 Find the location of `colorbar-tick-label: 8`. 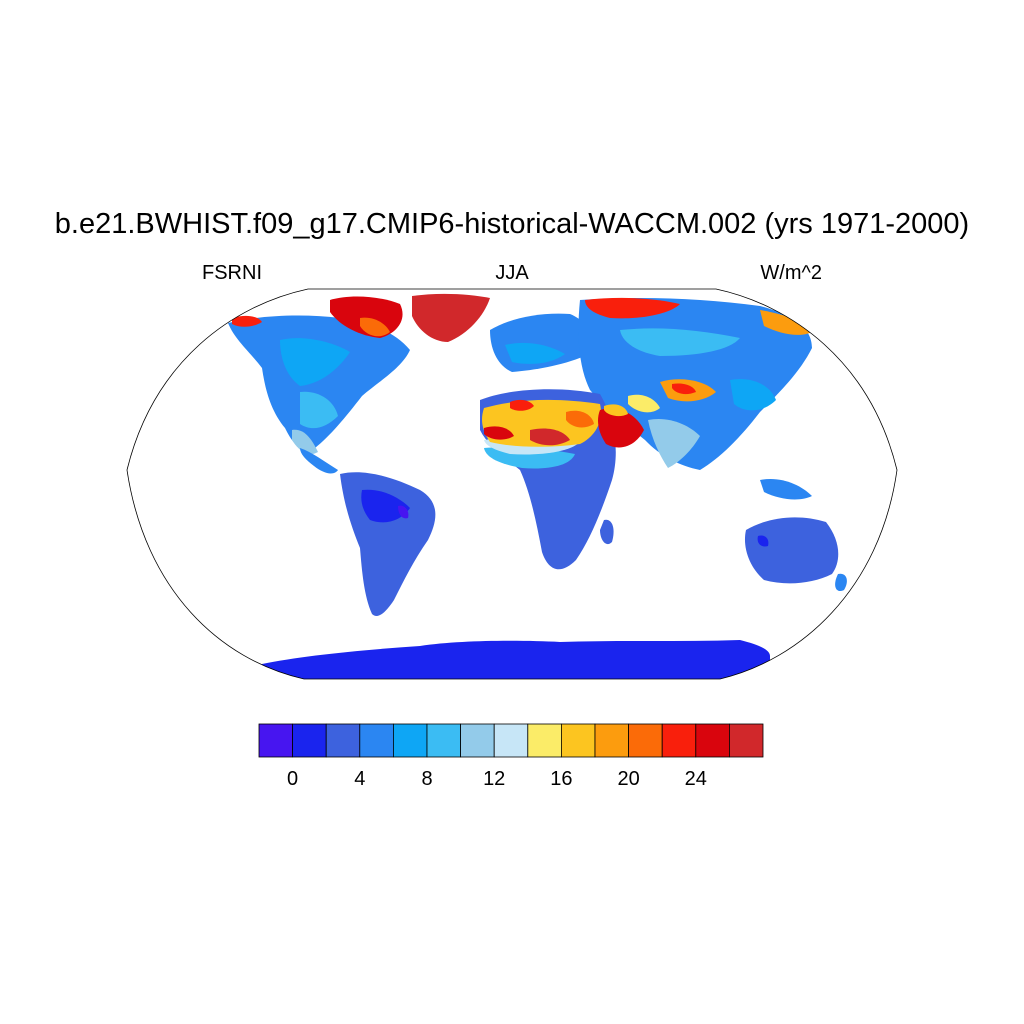

colorbar-tick-label: 8 is located at coordinates (426, 779).